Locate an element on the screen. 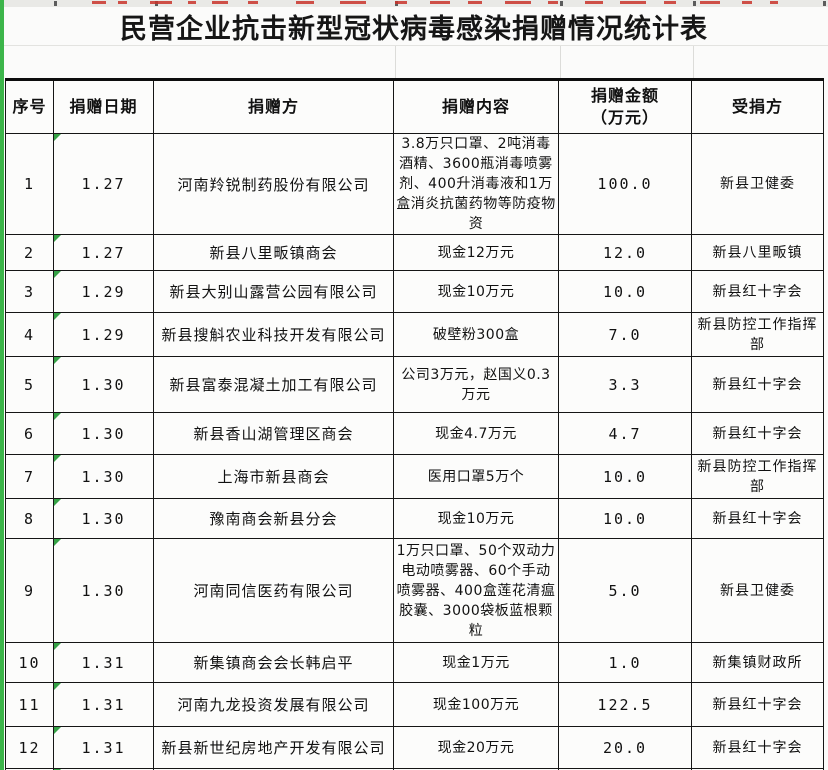 The width and height of the screenshot is (828, 770). cell-value: 2 is located at coordinates (29, 252).